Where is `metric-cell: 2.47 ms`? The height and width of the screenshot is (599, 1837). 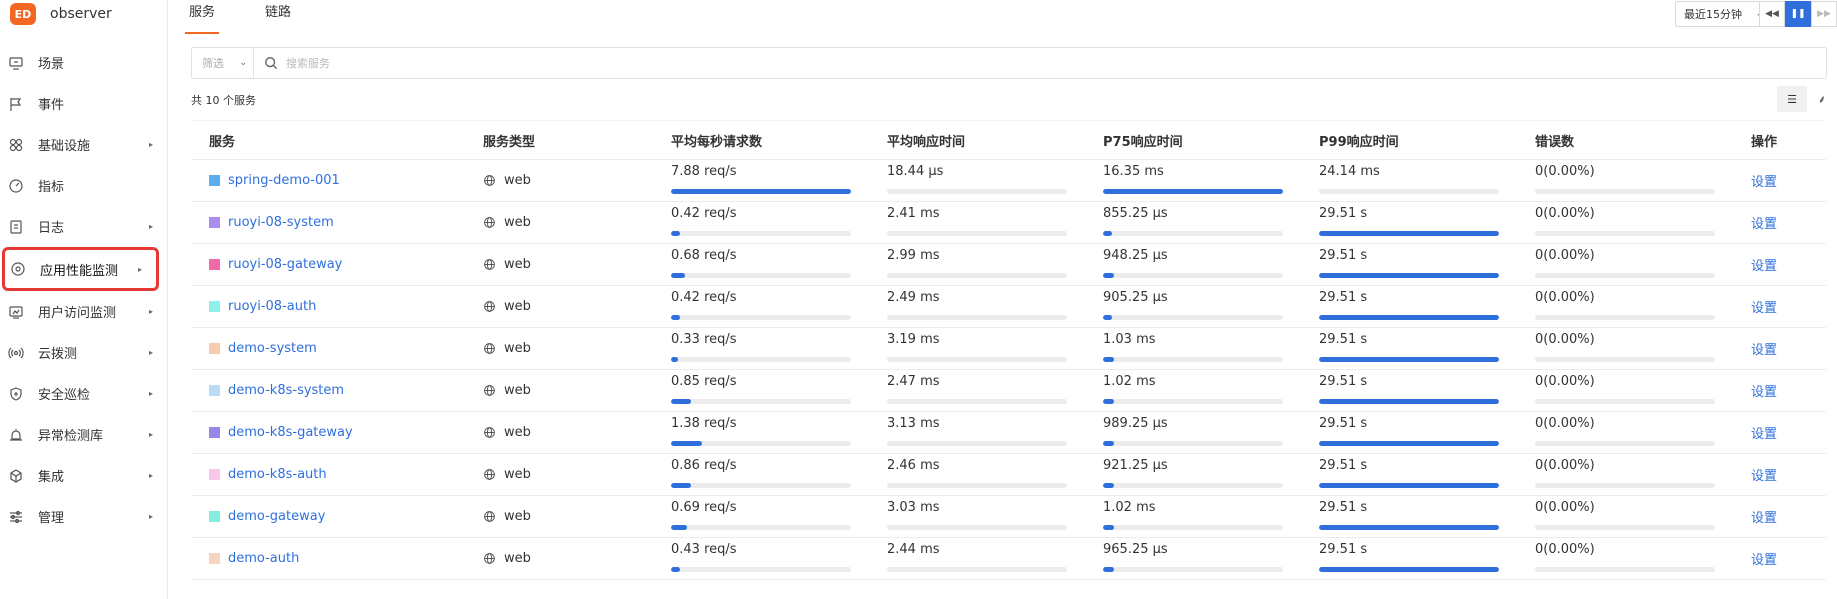 metric-cell: 2.47 ms is located at coordinates (995, 390).